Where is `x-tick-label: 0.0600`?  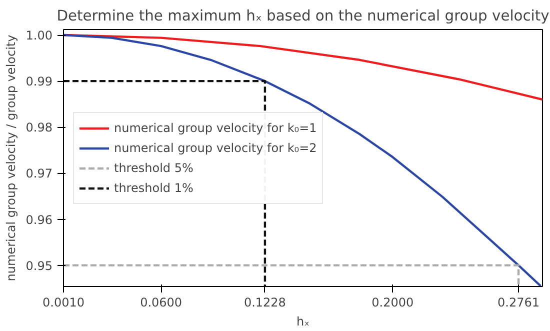
x-tick-label: 0.0600 is located at coordinates (161, 303).